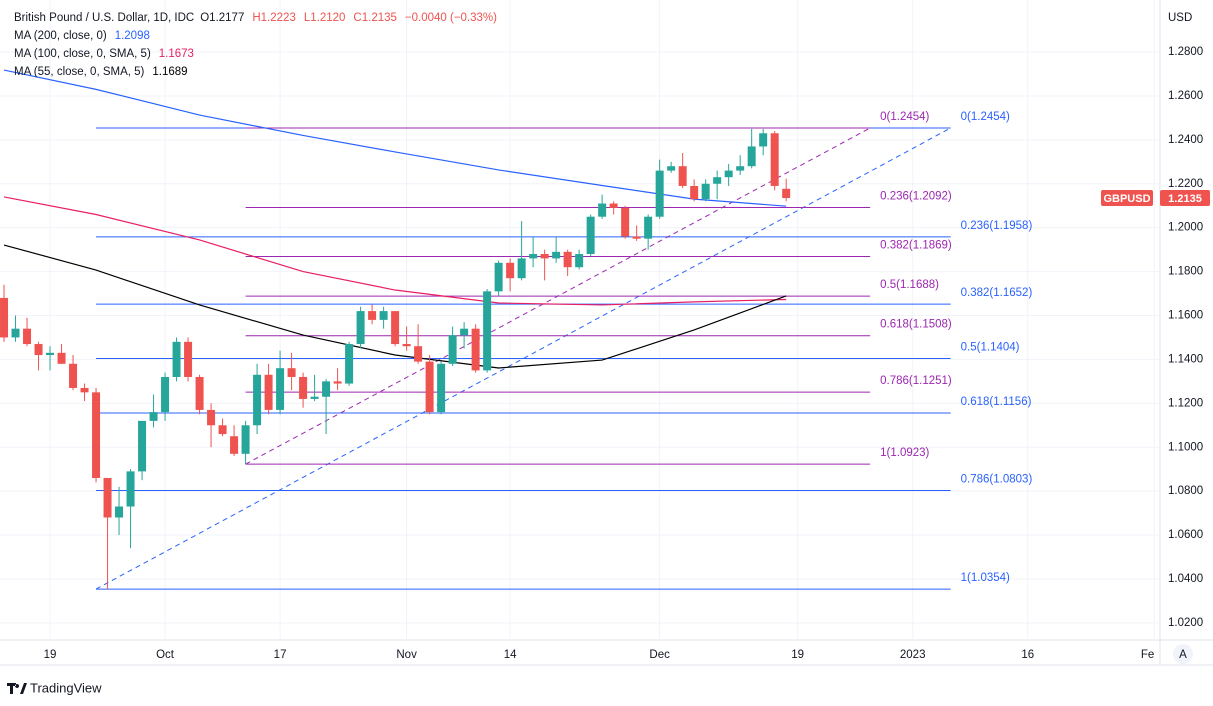 The image size is (1213, 706). What do you see at coordinates (1185, 52) in the screenshot?
I see `y-tick-label: 1.2800` at bounding box center [1185, 52].